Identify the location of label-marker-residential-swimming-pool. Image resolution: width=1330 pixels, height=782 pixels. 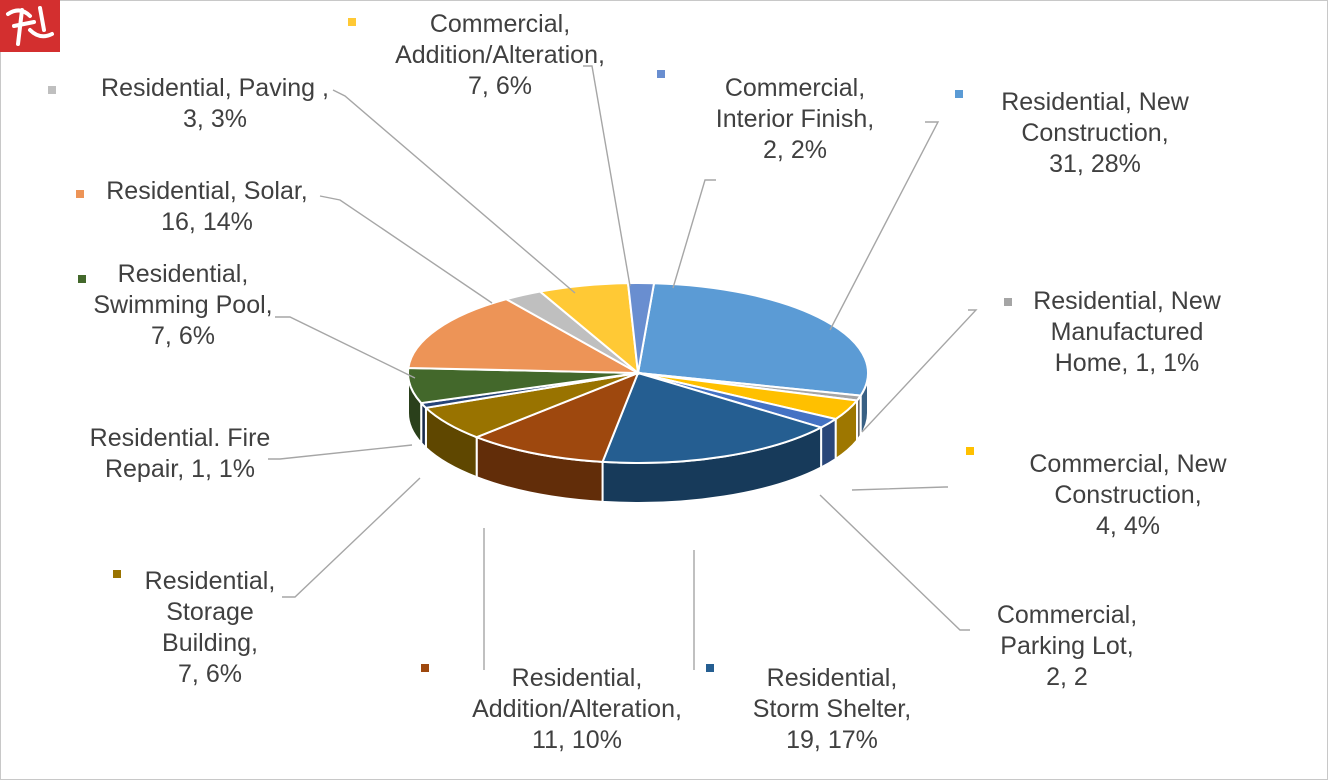
(82, 279).